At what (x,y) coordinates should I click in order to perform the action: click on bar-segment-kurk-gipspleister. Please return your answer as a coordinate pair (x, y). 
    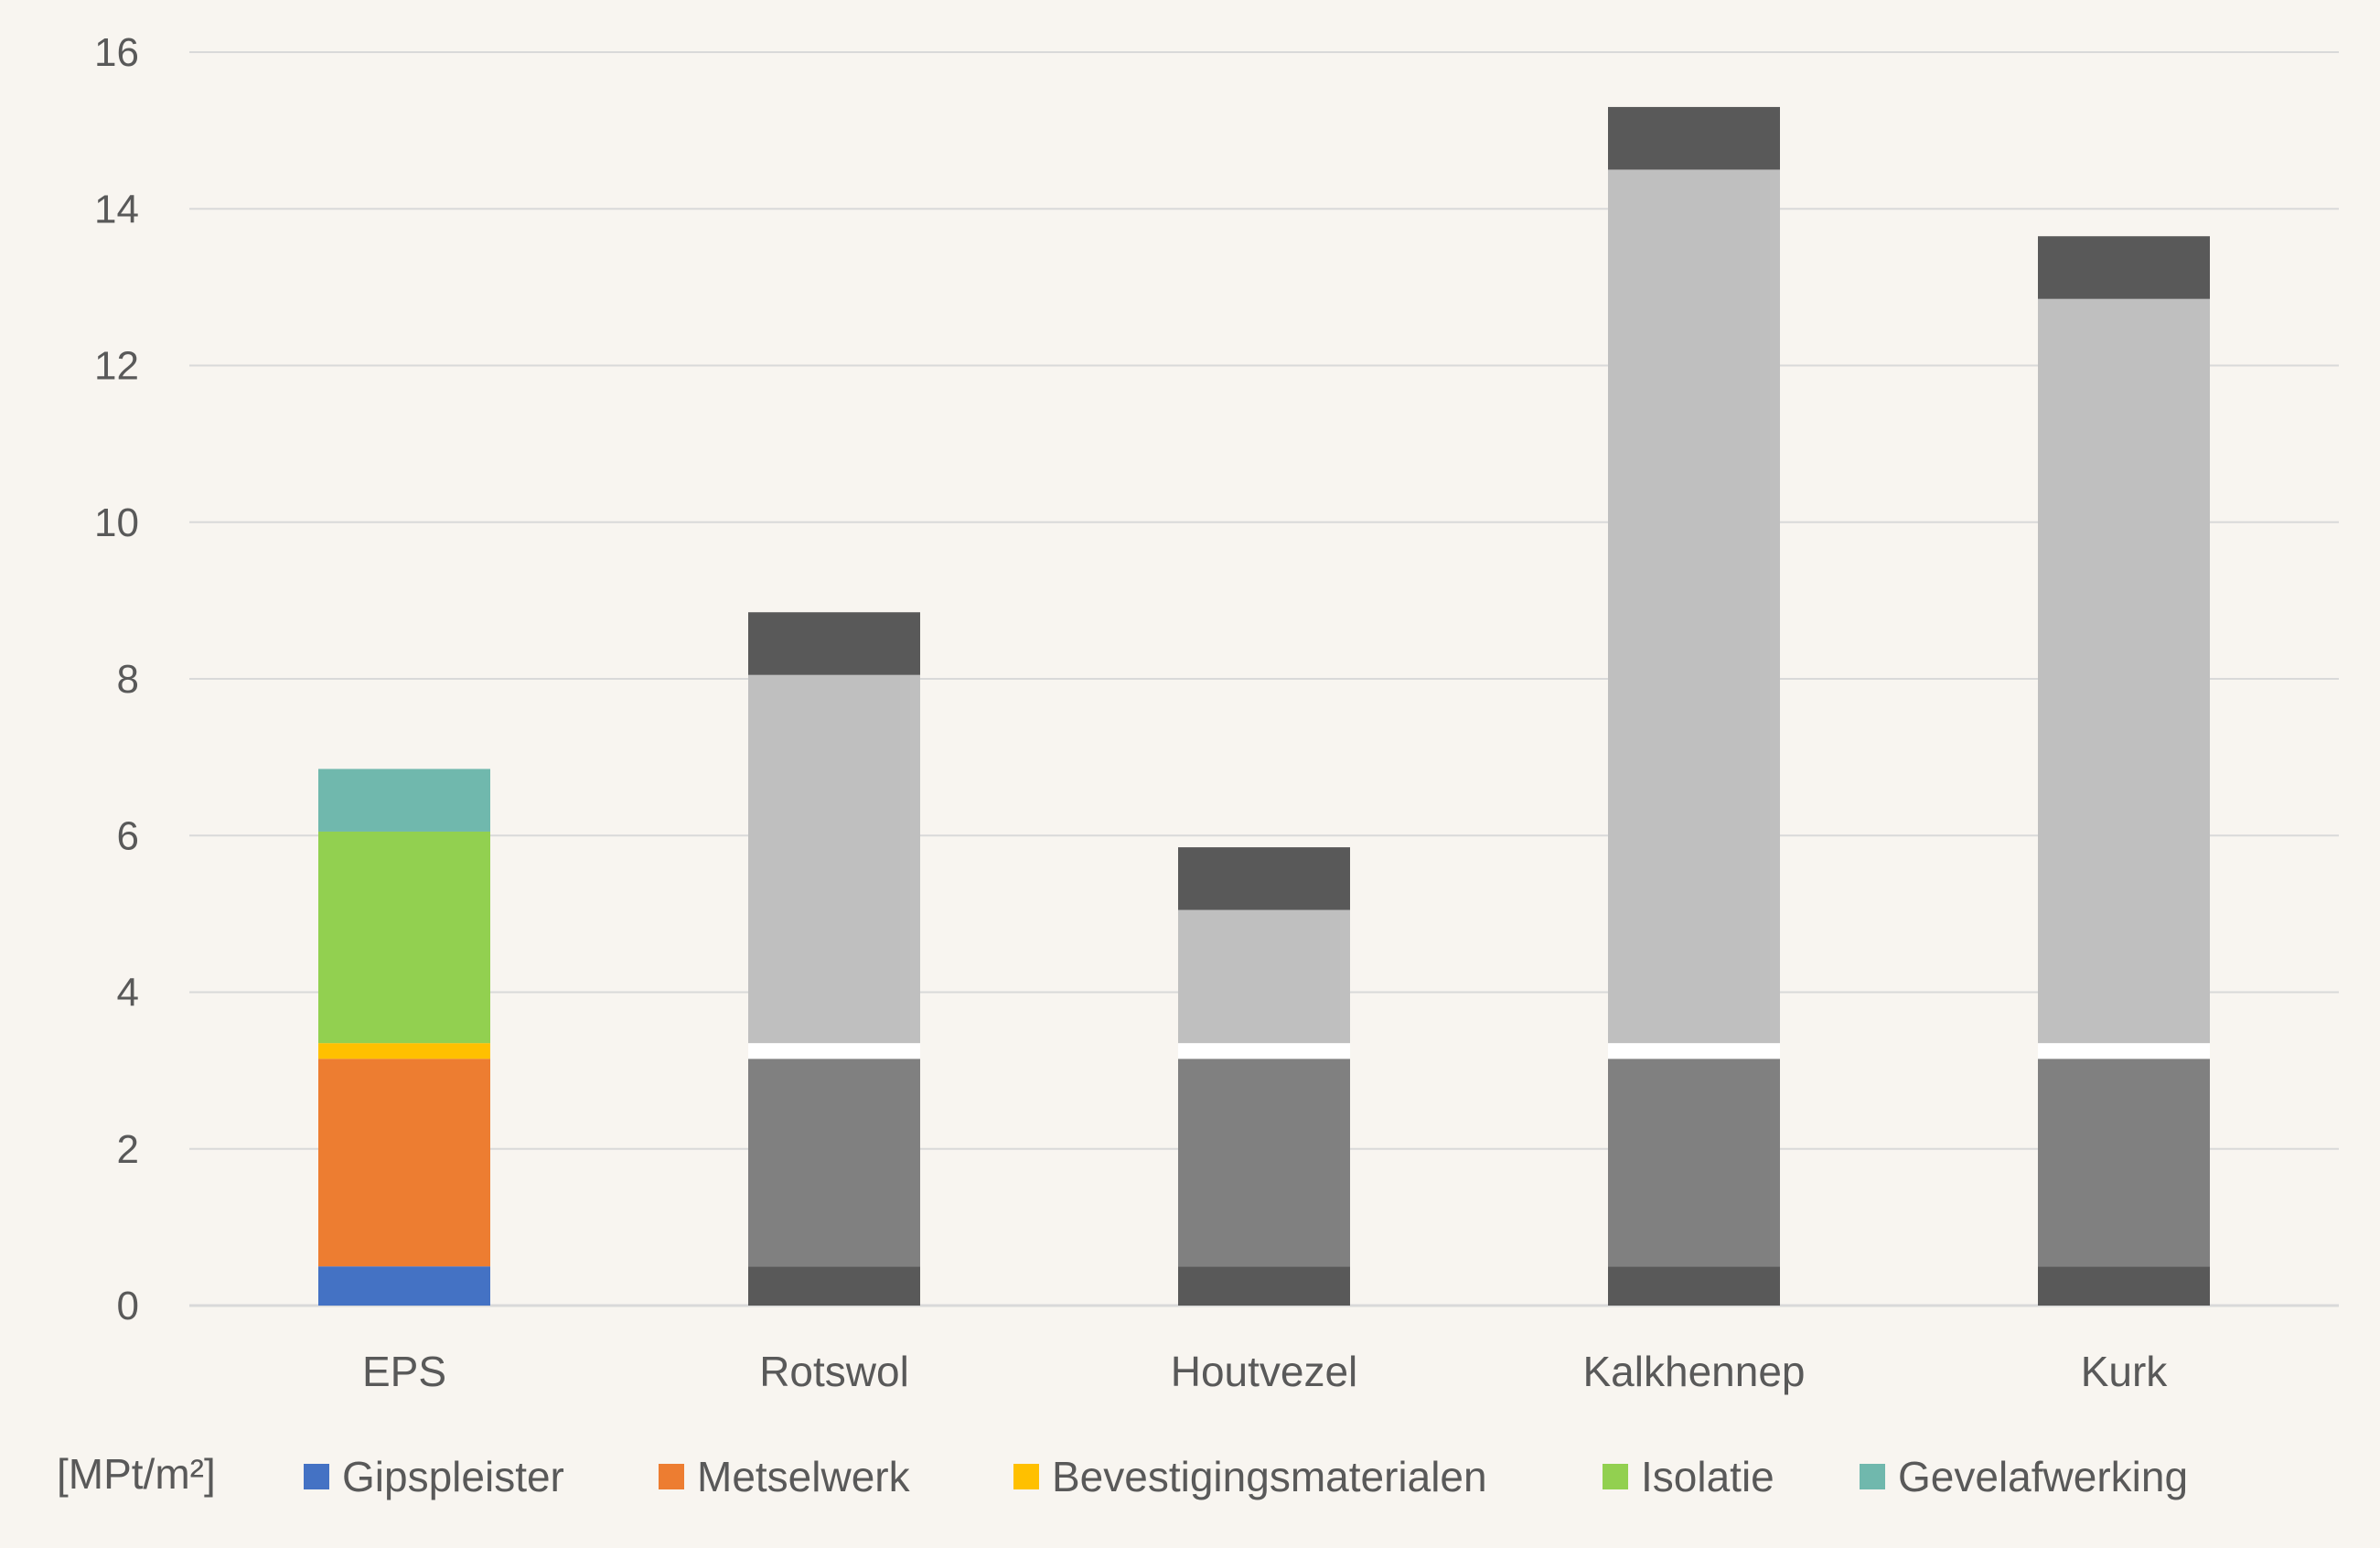
    Looking at the image, I should click on (2124, 1286).